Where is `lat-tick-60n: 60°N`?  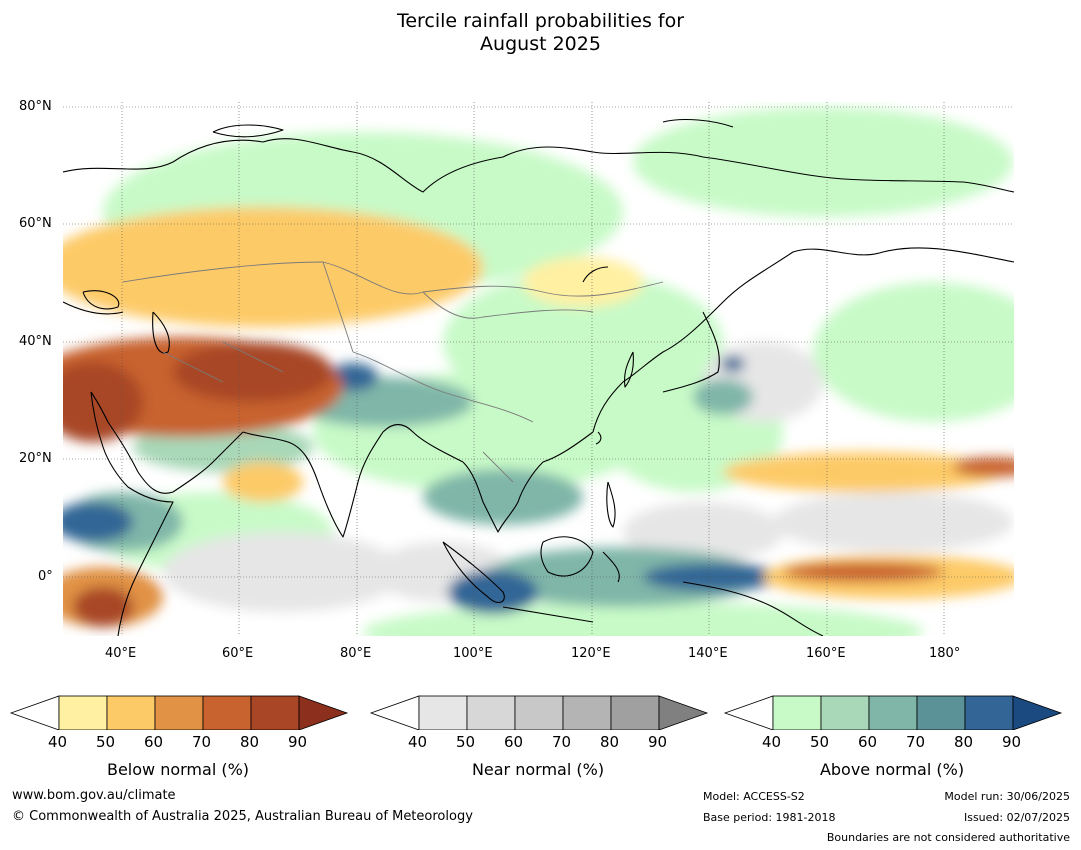
lat-tick-60n: 60°N is located at coordinates (35, 223).